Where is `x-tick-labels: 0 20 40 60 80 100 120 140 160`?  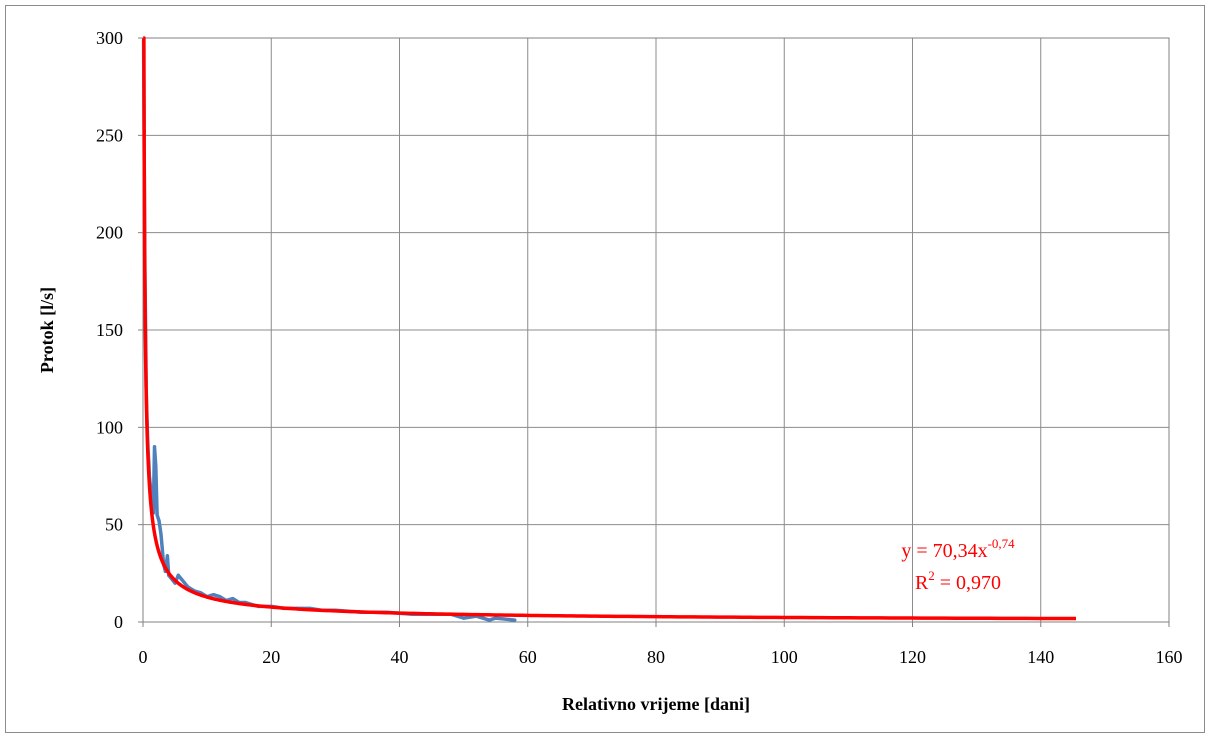 x-tick-labels: 0 20 40 60 80 100 120 140 160 is located at coordinates (661, 657).